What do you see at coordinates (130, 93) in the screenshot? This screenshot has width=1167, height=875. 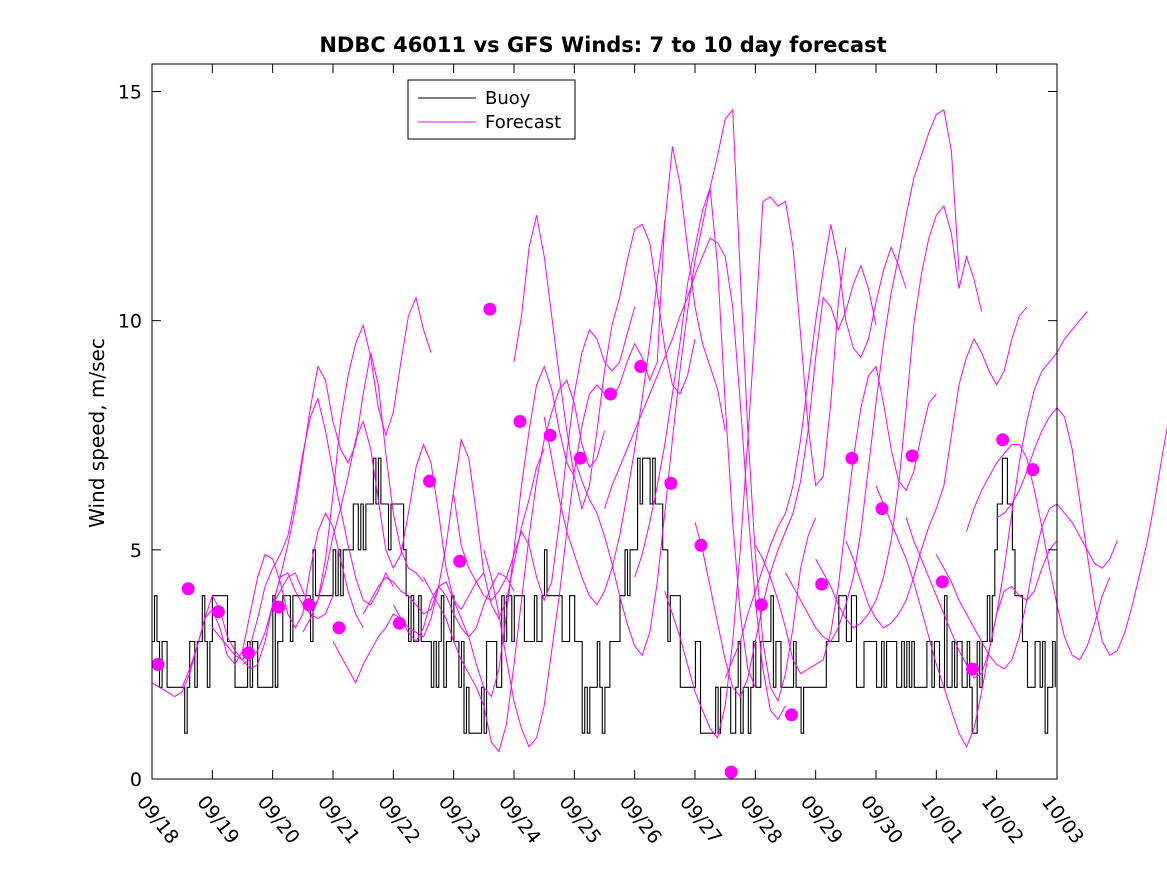 I see `y-tick-label: 15` at bounding box center [130, 93].